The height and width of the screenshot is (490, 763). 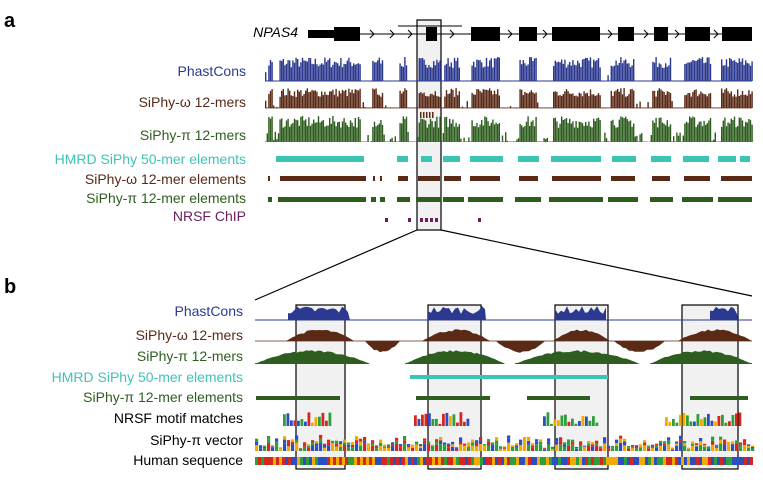 I want to click on siphy-pi-hump-b, so click(x=577, y=357).